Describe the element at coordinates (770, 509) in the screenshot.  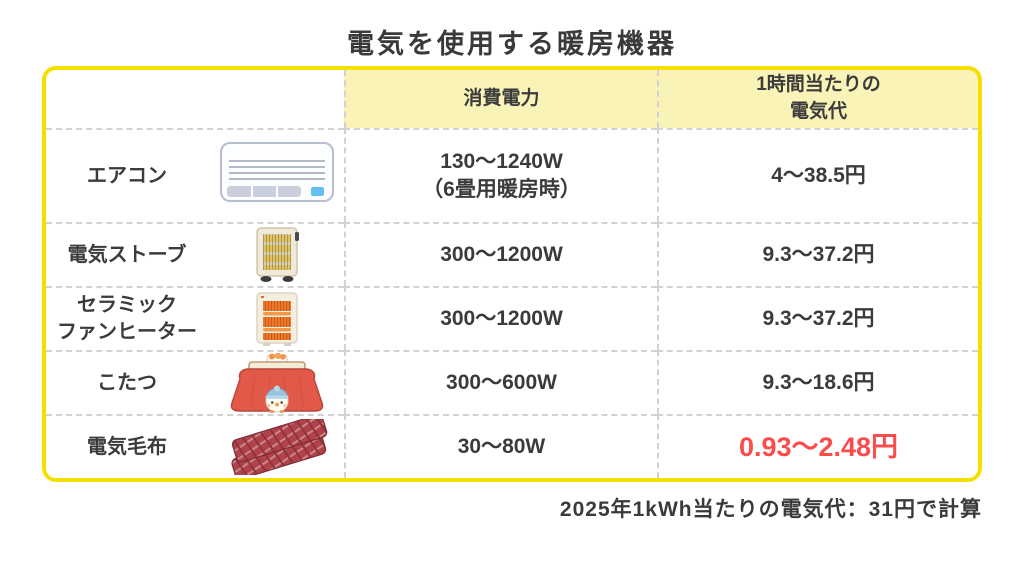
I see `calculation-note: 2025年1kWh当たりの電気代：31円で計算` at that location.